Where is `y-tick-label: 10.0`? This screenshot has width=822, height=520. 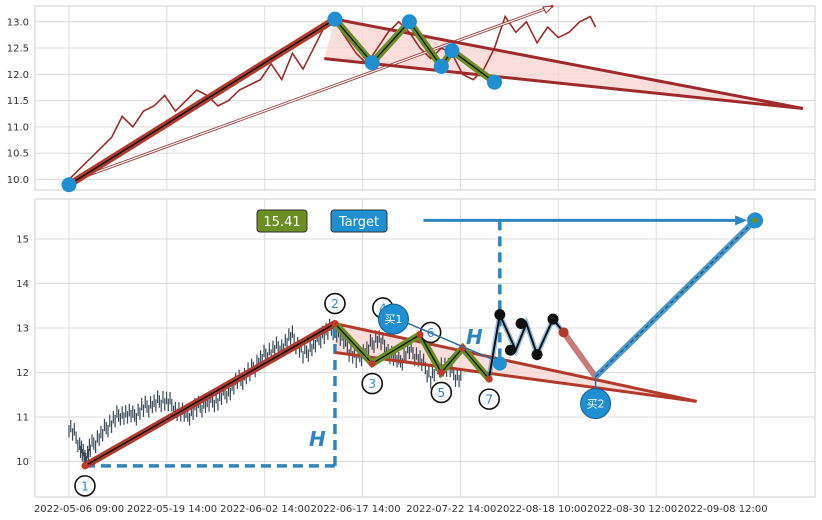 y-tick-label: 10.0 is located at coordinates (18, 180).